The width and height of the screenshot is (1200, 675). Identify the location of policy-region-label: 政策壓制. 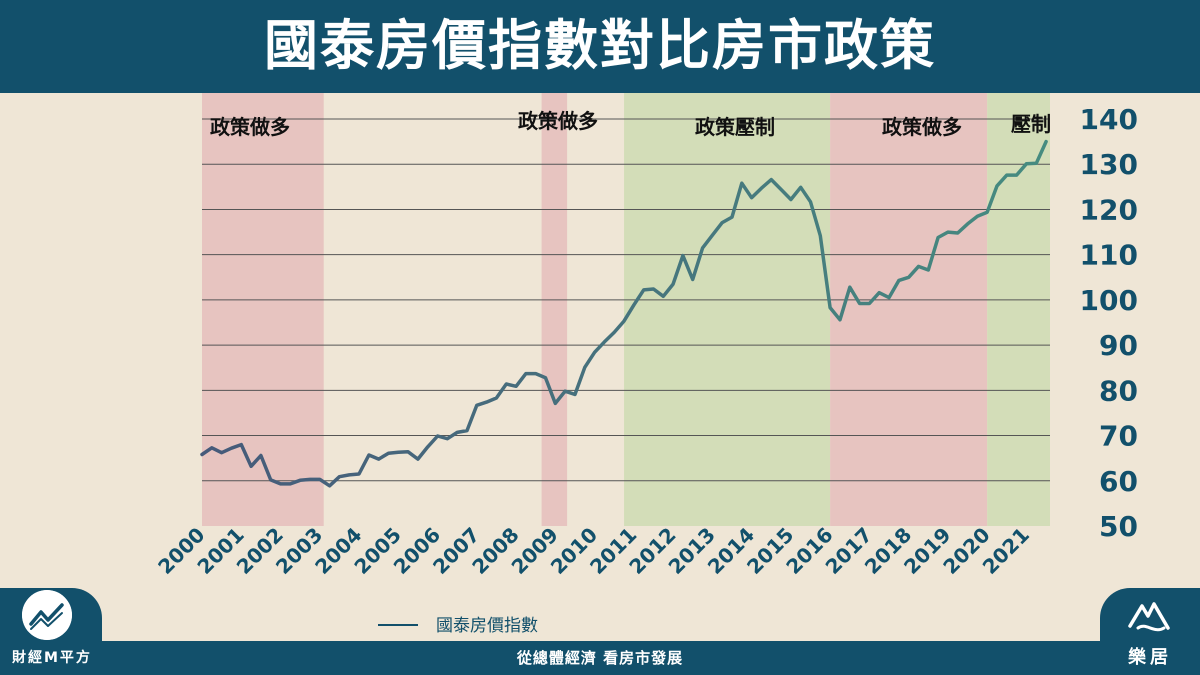
(735, 127).